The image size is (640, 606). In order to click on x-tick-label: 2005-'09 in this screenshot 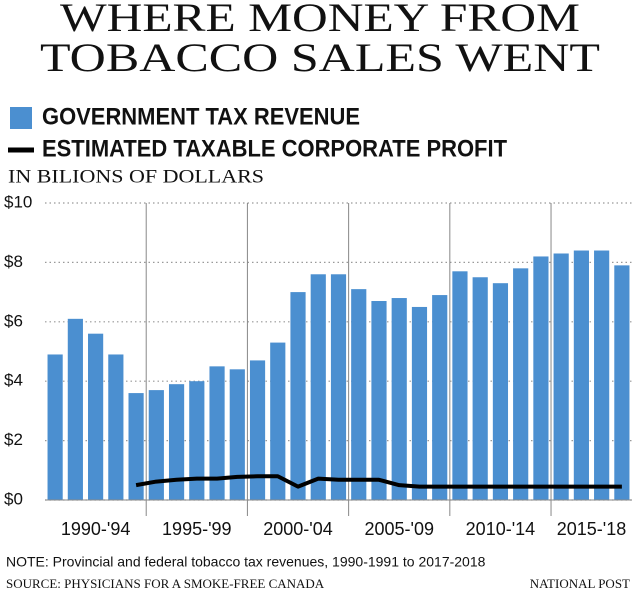, I will do `click(399, 529)`.